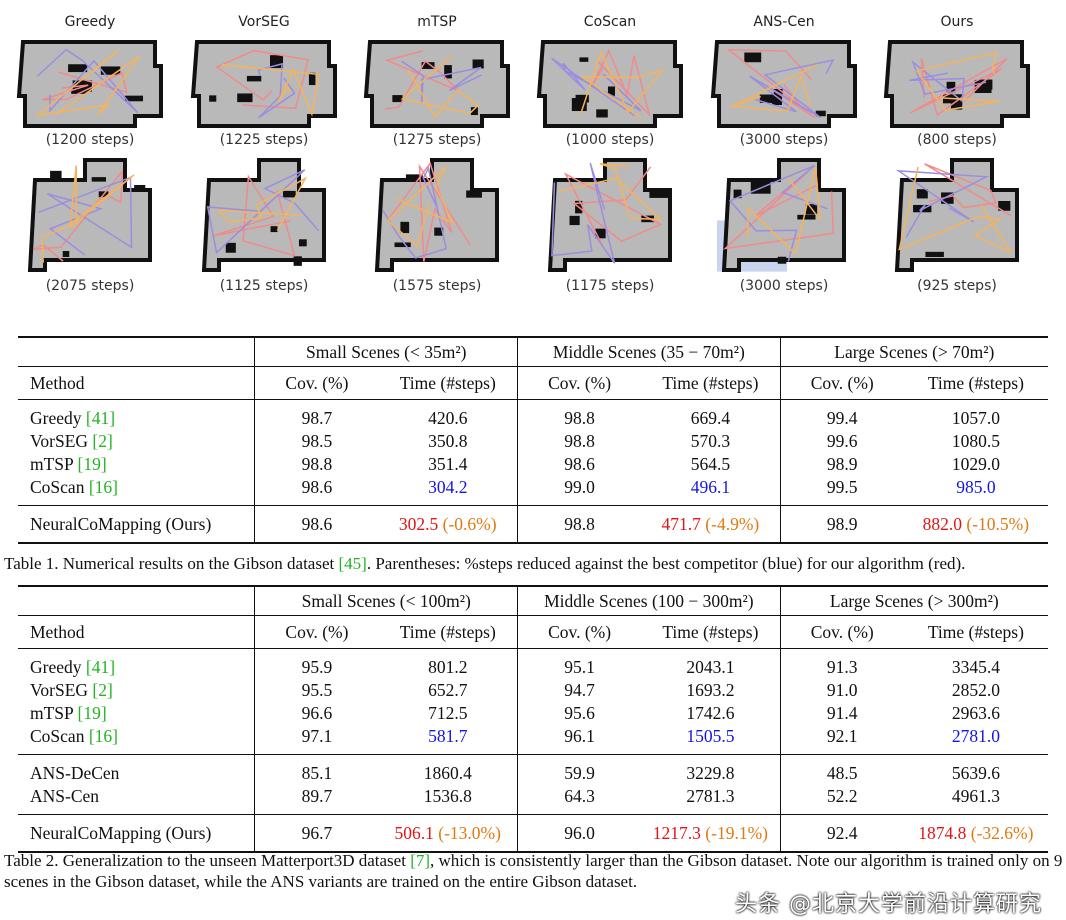 The width and height of the screenshot is (1066, 920). What do you see at coordinates (710, 736) in the screenshot?
I see `time-value: 1505.5` at bounding box center [710, 736].